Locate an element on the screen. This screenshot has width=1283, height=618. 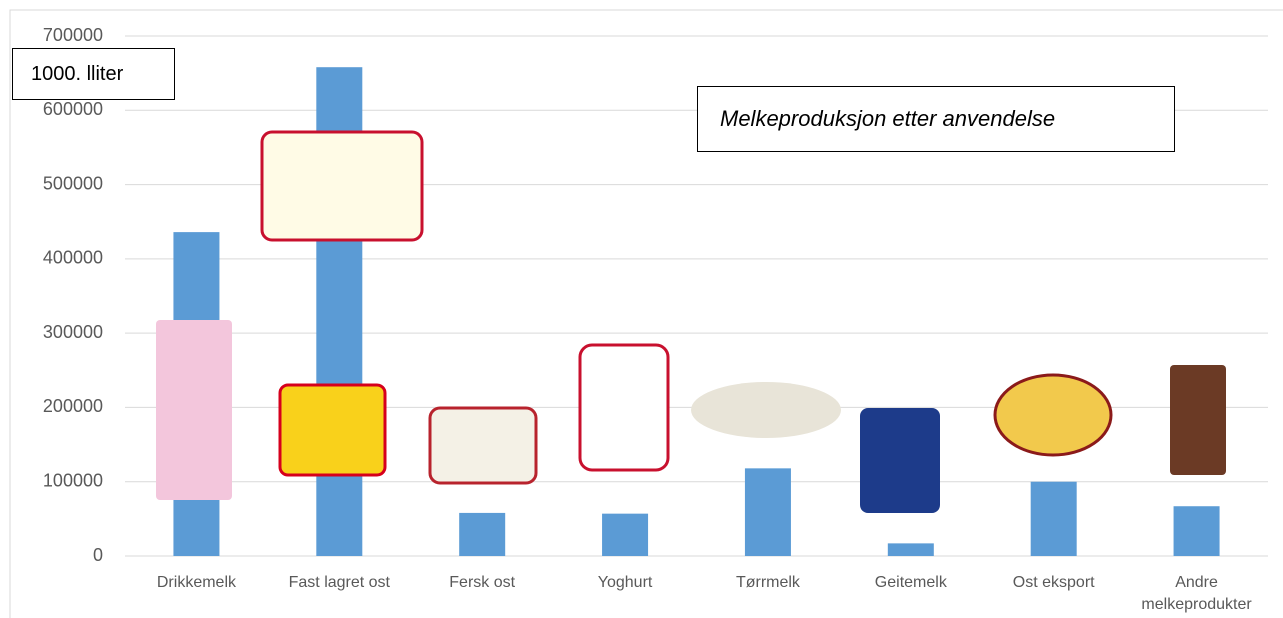
x-tick-label: Andre melkeprodukter is located at coordinates (1196, 593).